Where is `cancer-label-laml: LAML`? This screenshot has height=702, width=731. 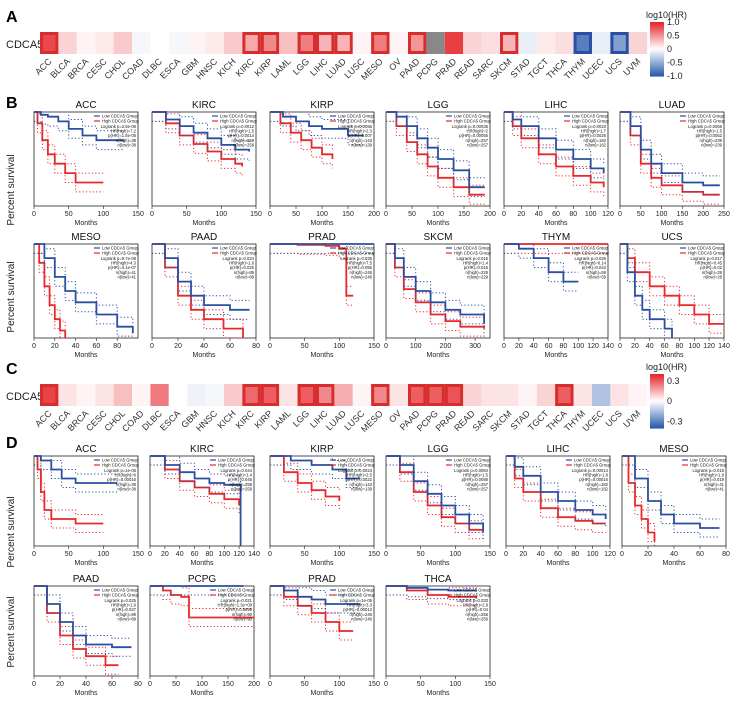 cancer-label-laml: LAML is located at coordinates (281, 68).